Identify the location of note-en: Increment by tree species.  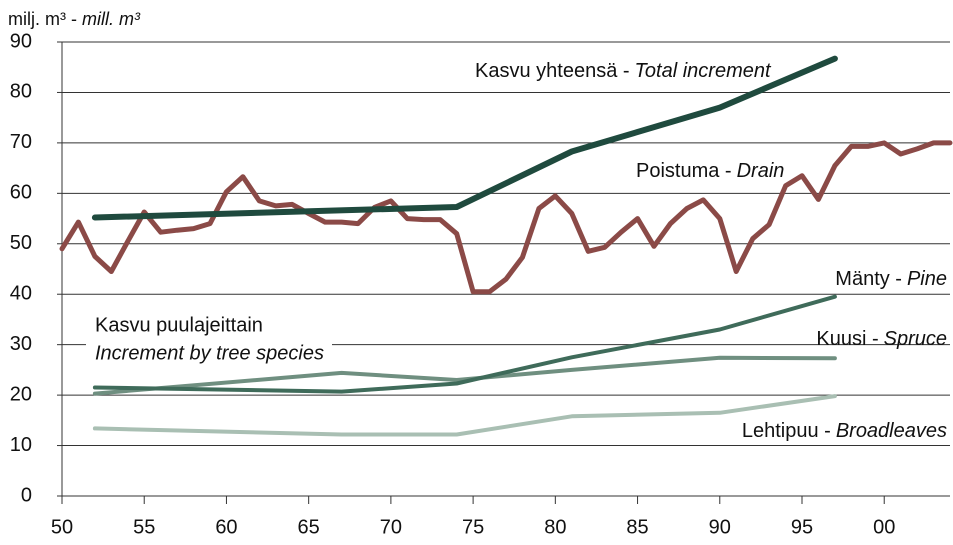
(209, 353).